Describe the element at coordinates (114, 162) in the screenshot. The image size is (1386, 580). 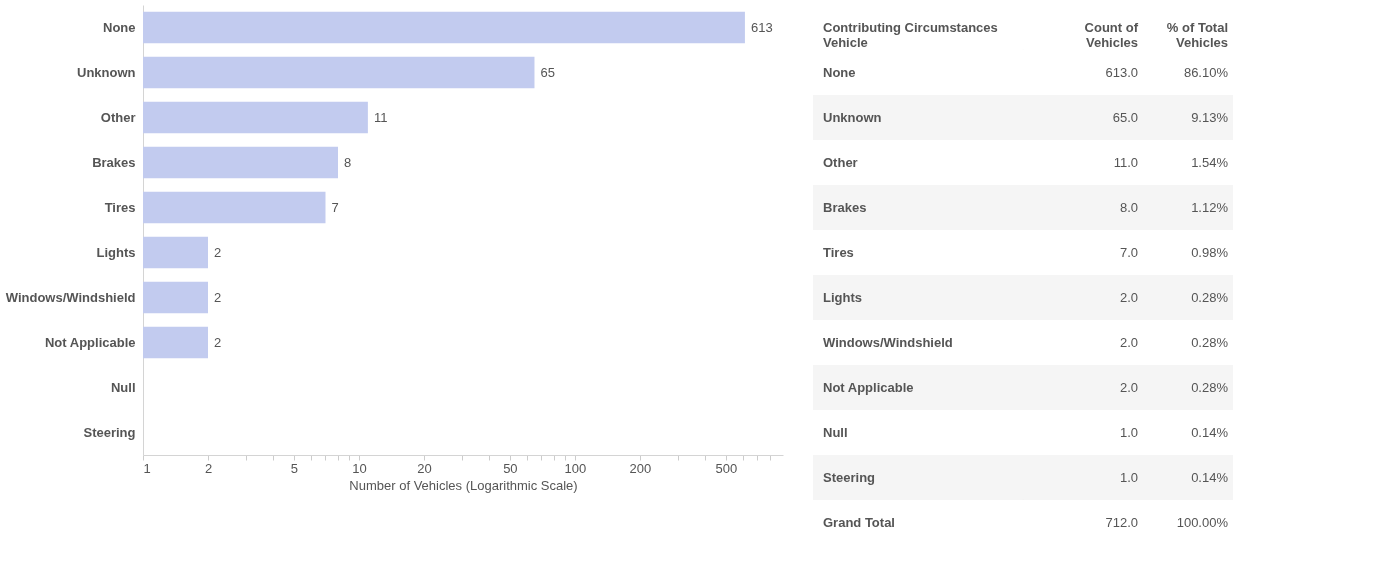
I see `y-tick-label: Brakes` at that location.